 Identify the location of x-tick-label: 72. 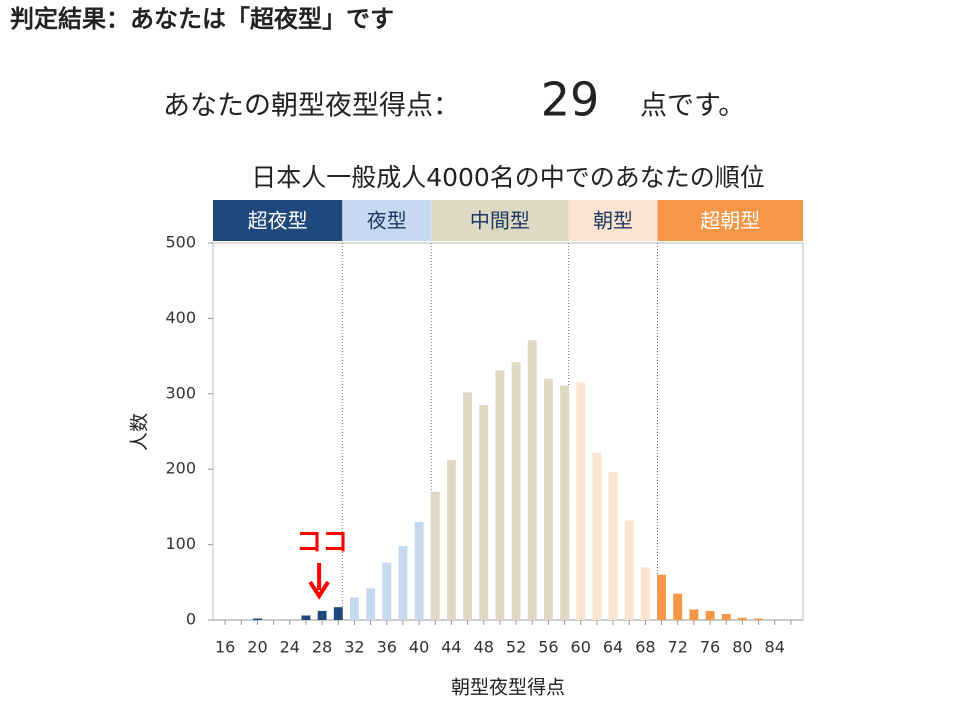
(678, 647).